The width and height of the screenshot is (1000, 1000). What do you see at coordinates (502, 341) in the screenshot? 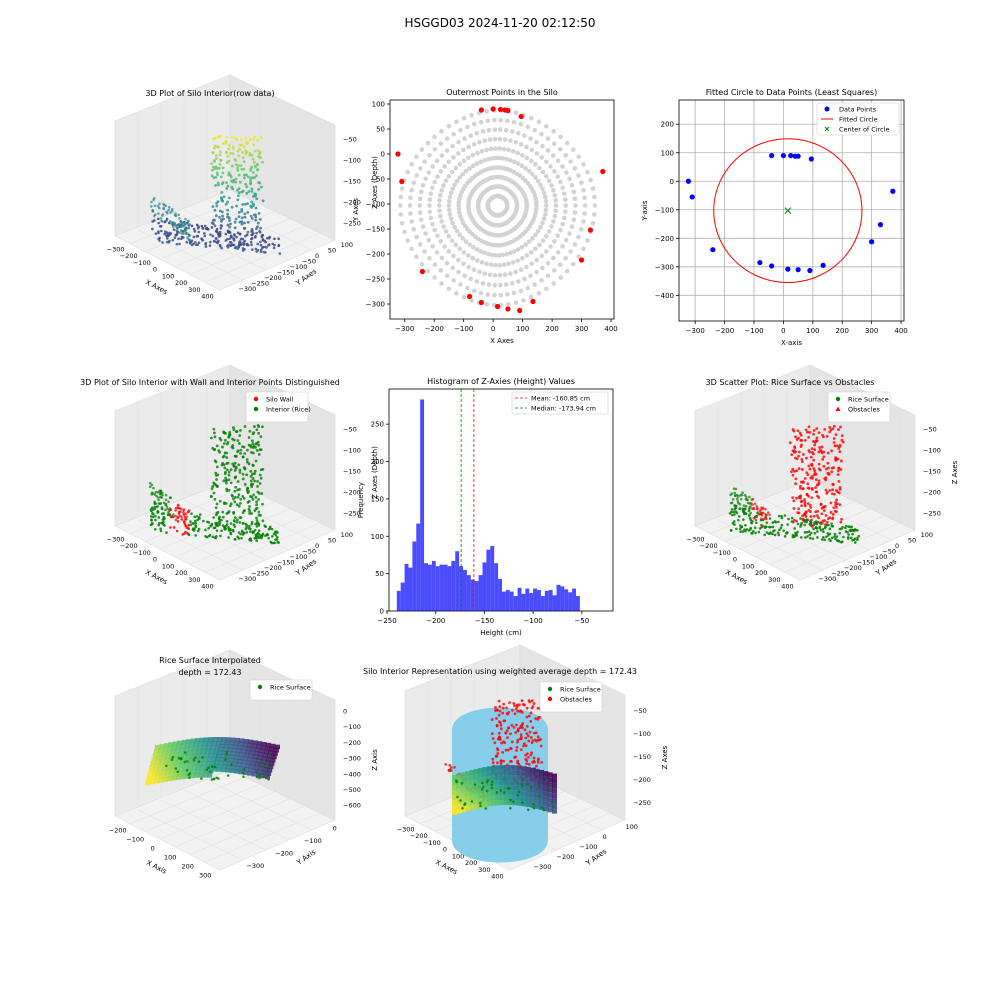
I see `x-axis-label: X Axes` at bounding box center [502, 341].